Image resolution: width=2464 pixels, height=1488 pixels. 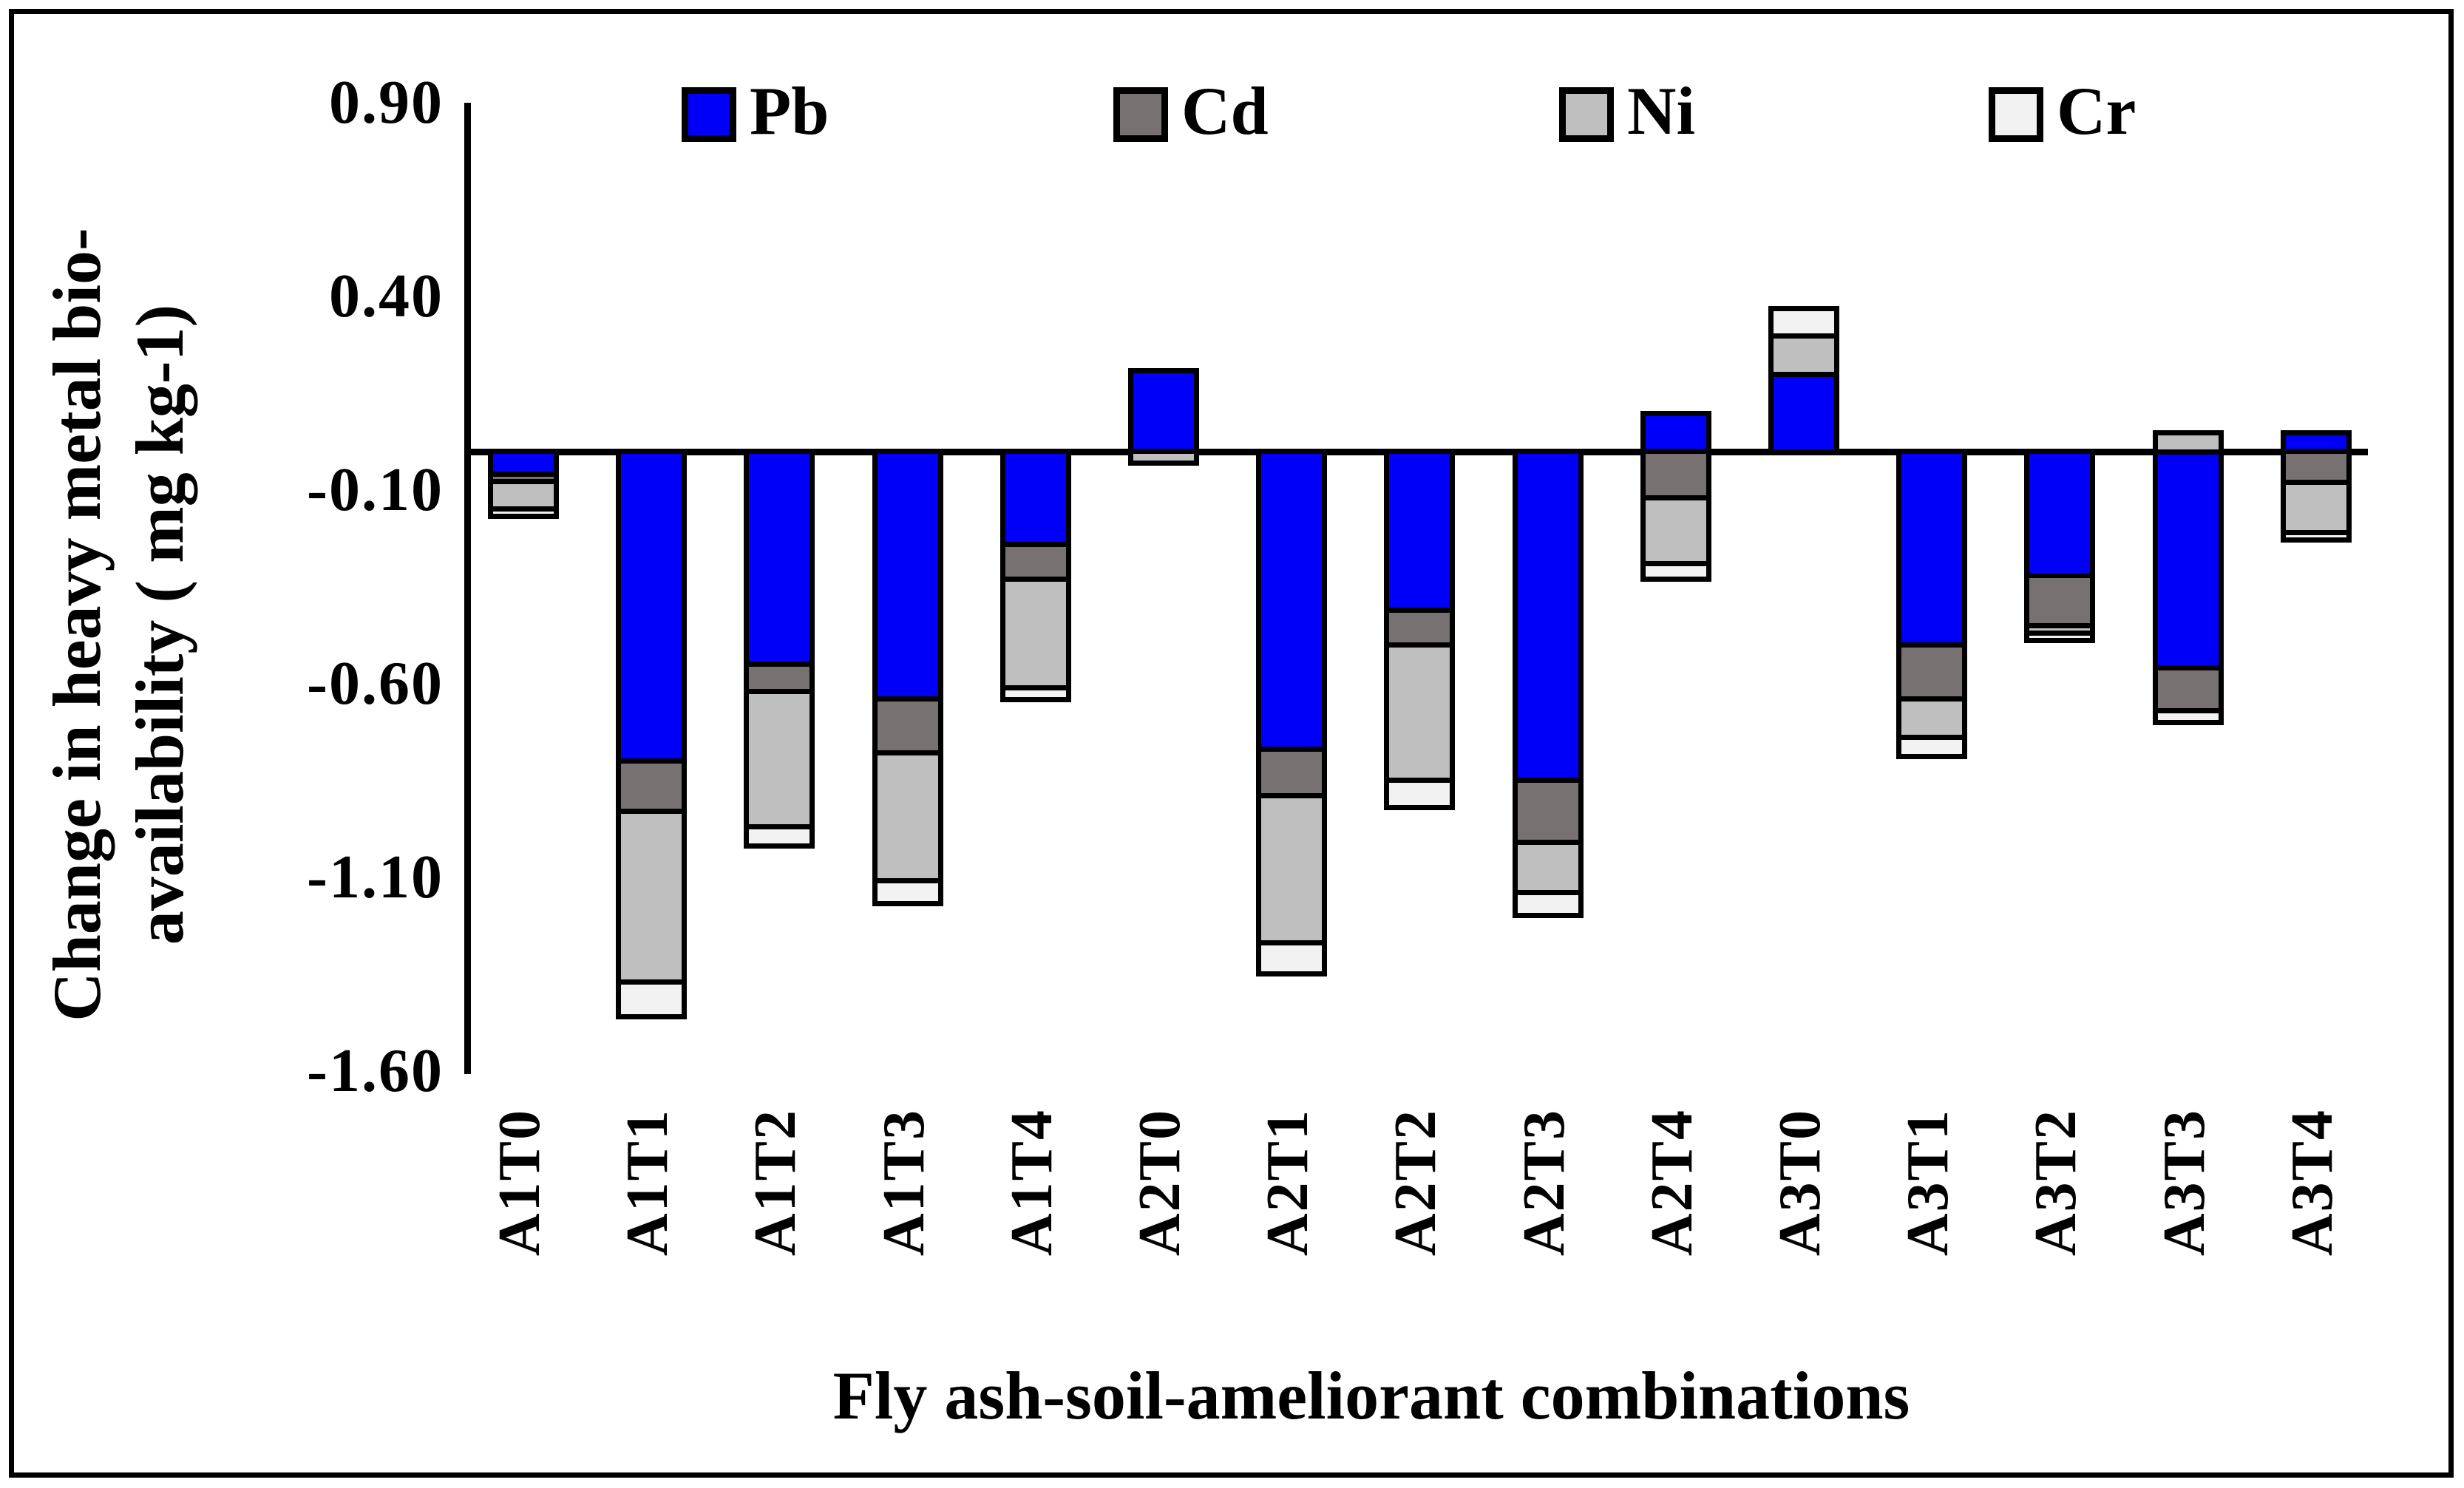 I want to click on x-category-label: A2T0, so click(x=1159, y=1183).